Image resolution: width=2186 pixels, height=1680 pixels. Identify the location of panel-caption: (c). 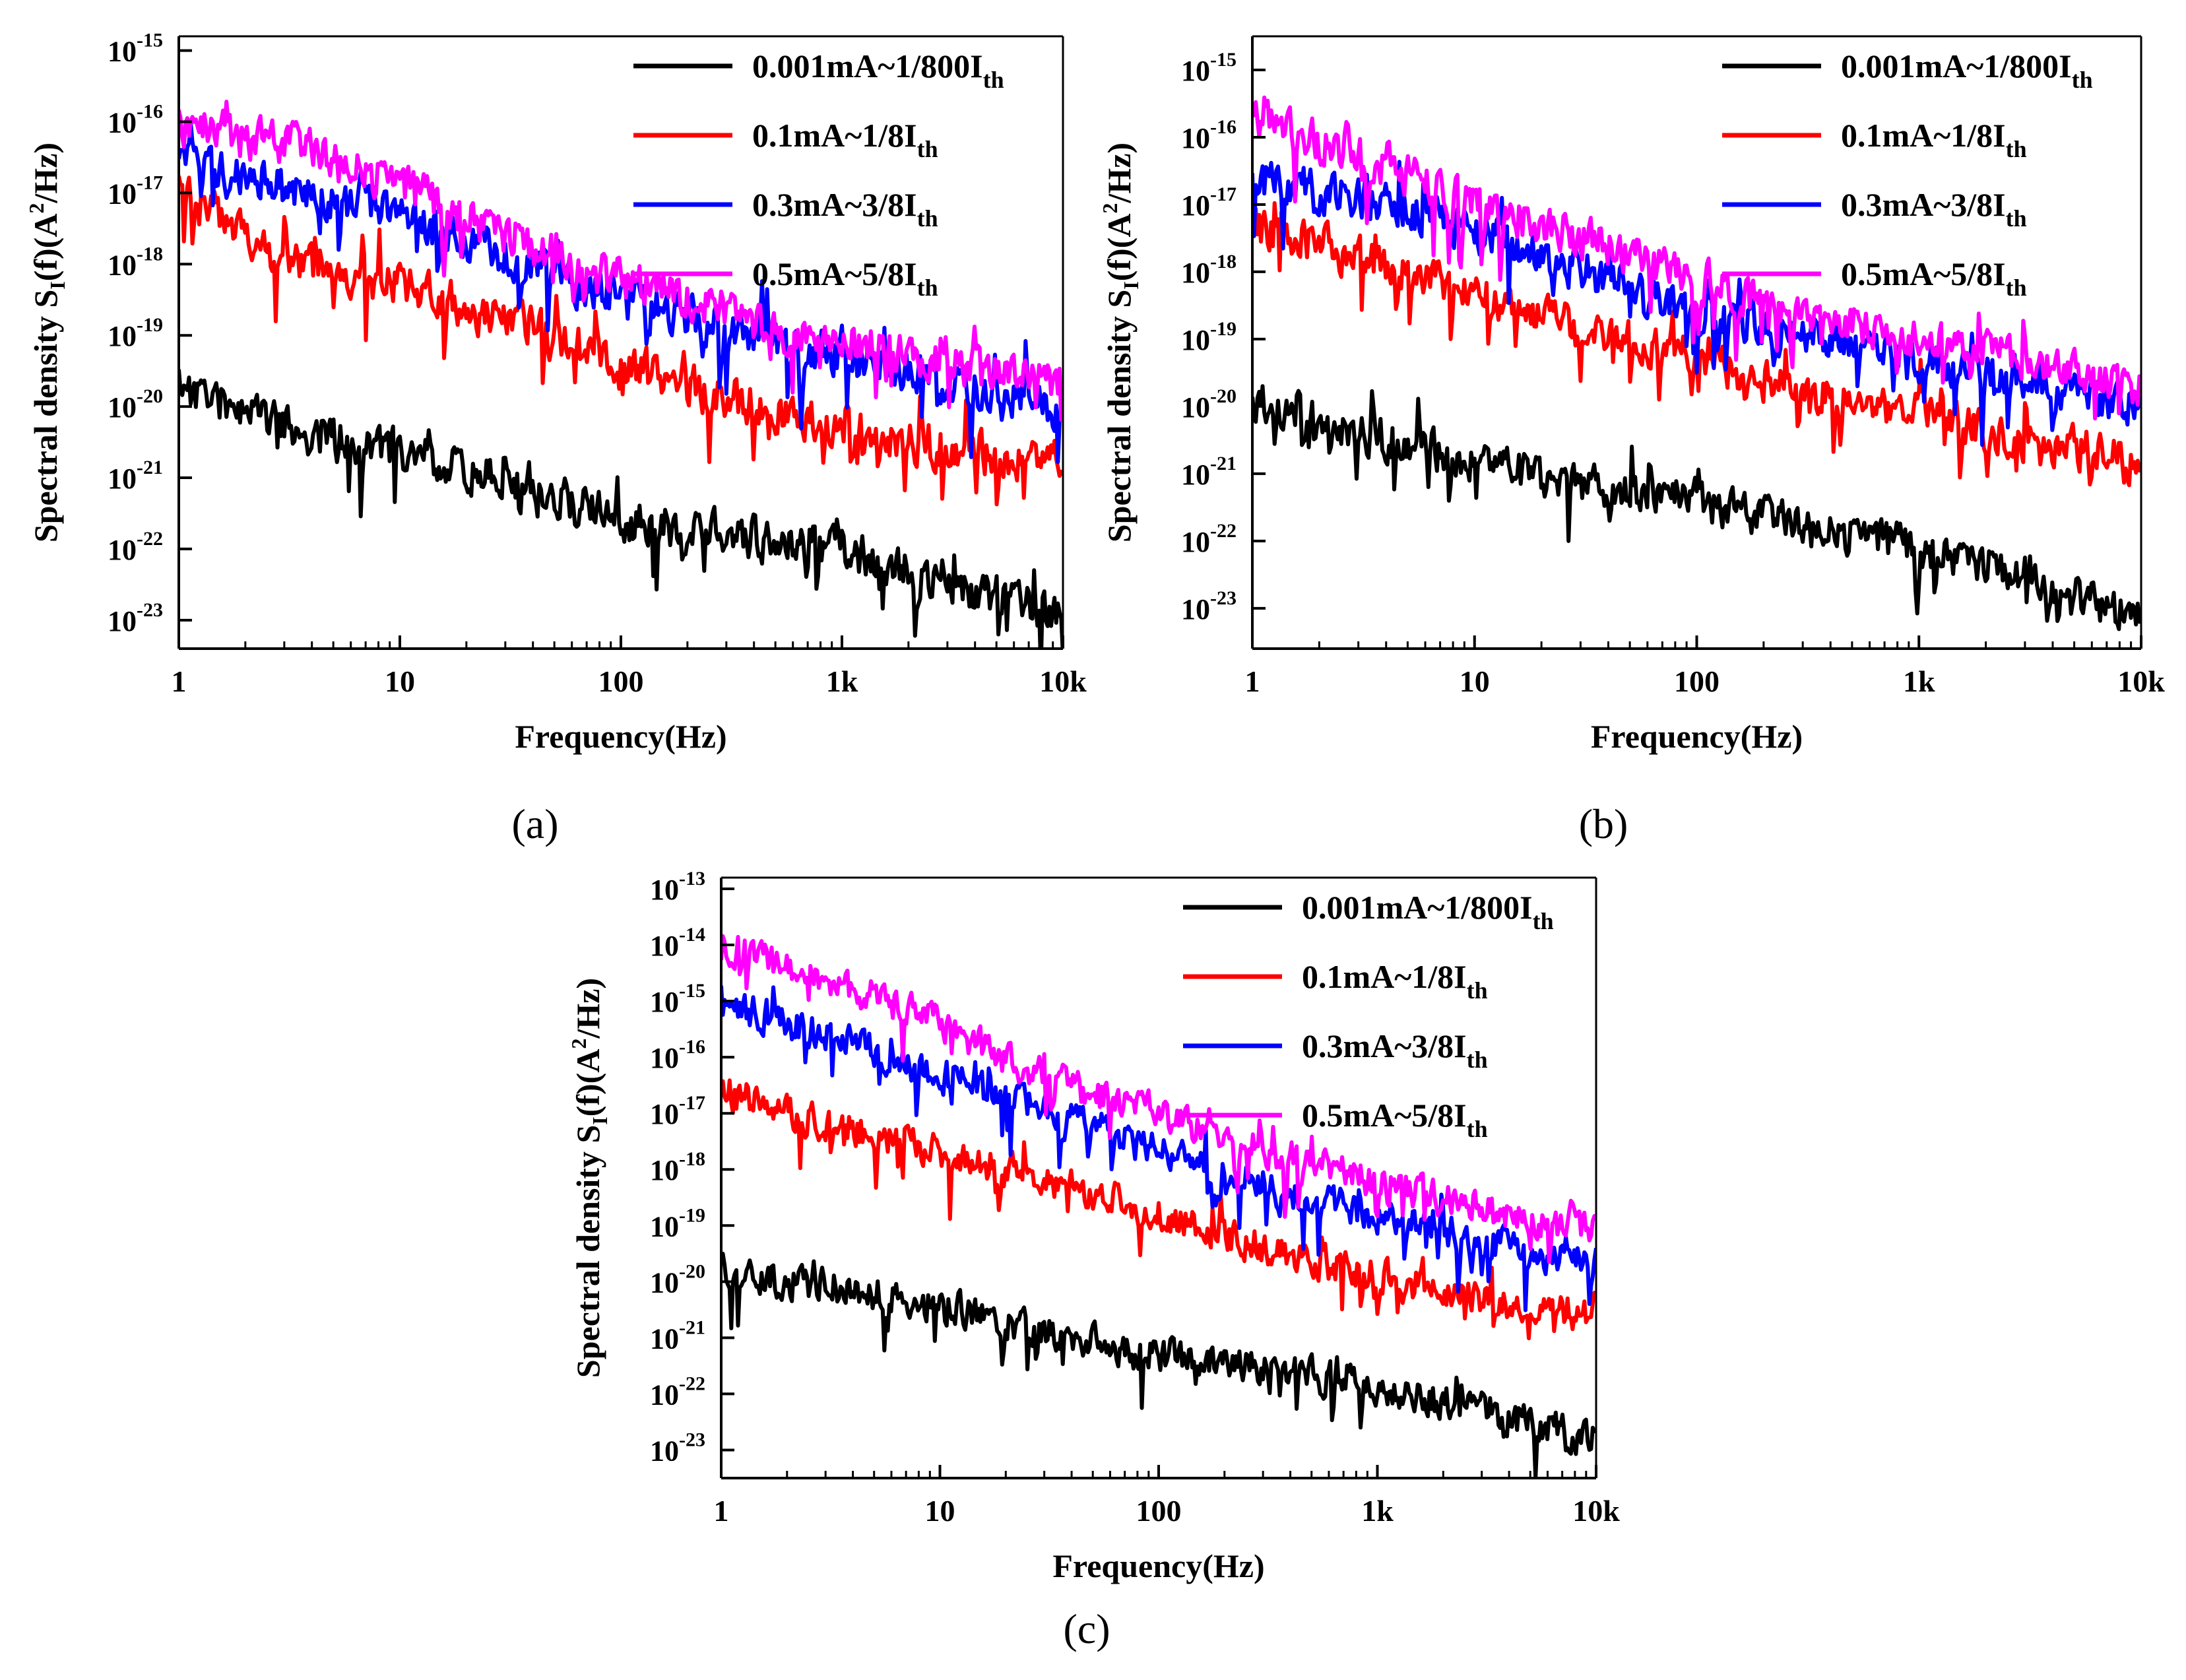
(1086, 1628).